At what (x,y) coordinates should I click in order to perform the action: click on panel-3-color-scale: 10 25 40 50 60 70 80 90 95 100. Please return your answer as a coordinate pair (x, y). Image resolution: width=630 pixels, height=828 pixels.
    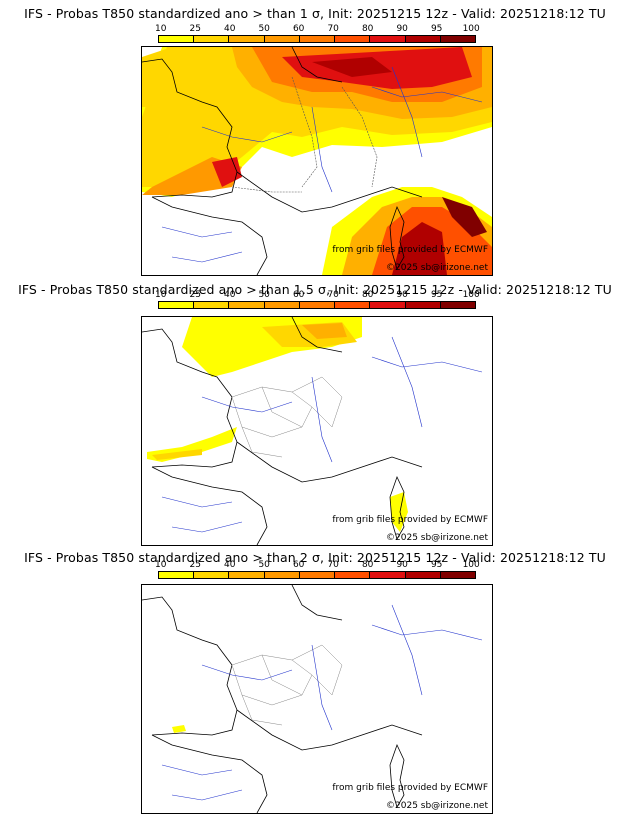
    Looking at the image, I should click on (317, 569).